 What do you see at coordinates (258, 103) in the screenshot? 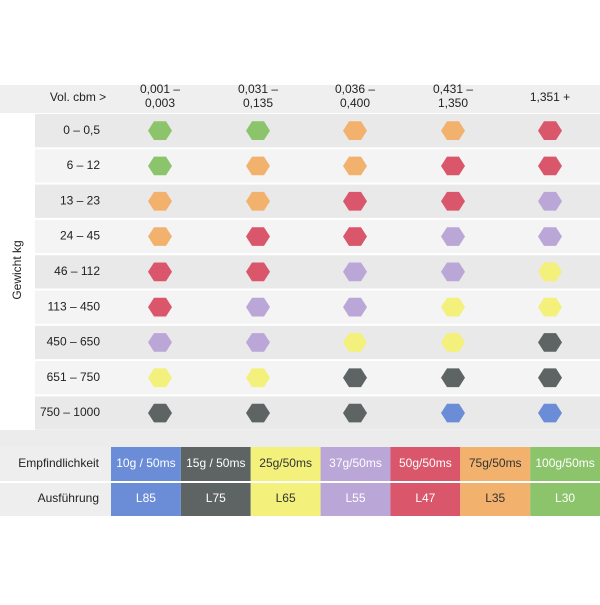
I see `column-header: 0,135` at bounding box center [258, 103].